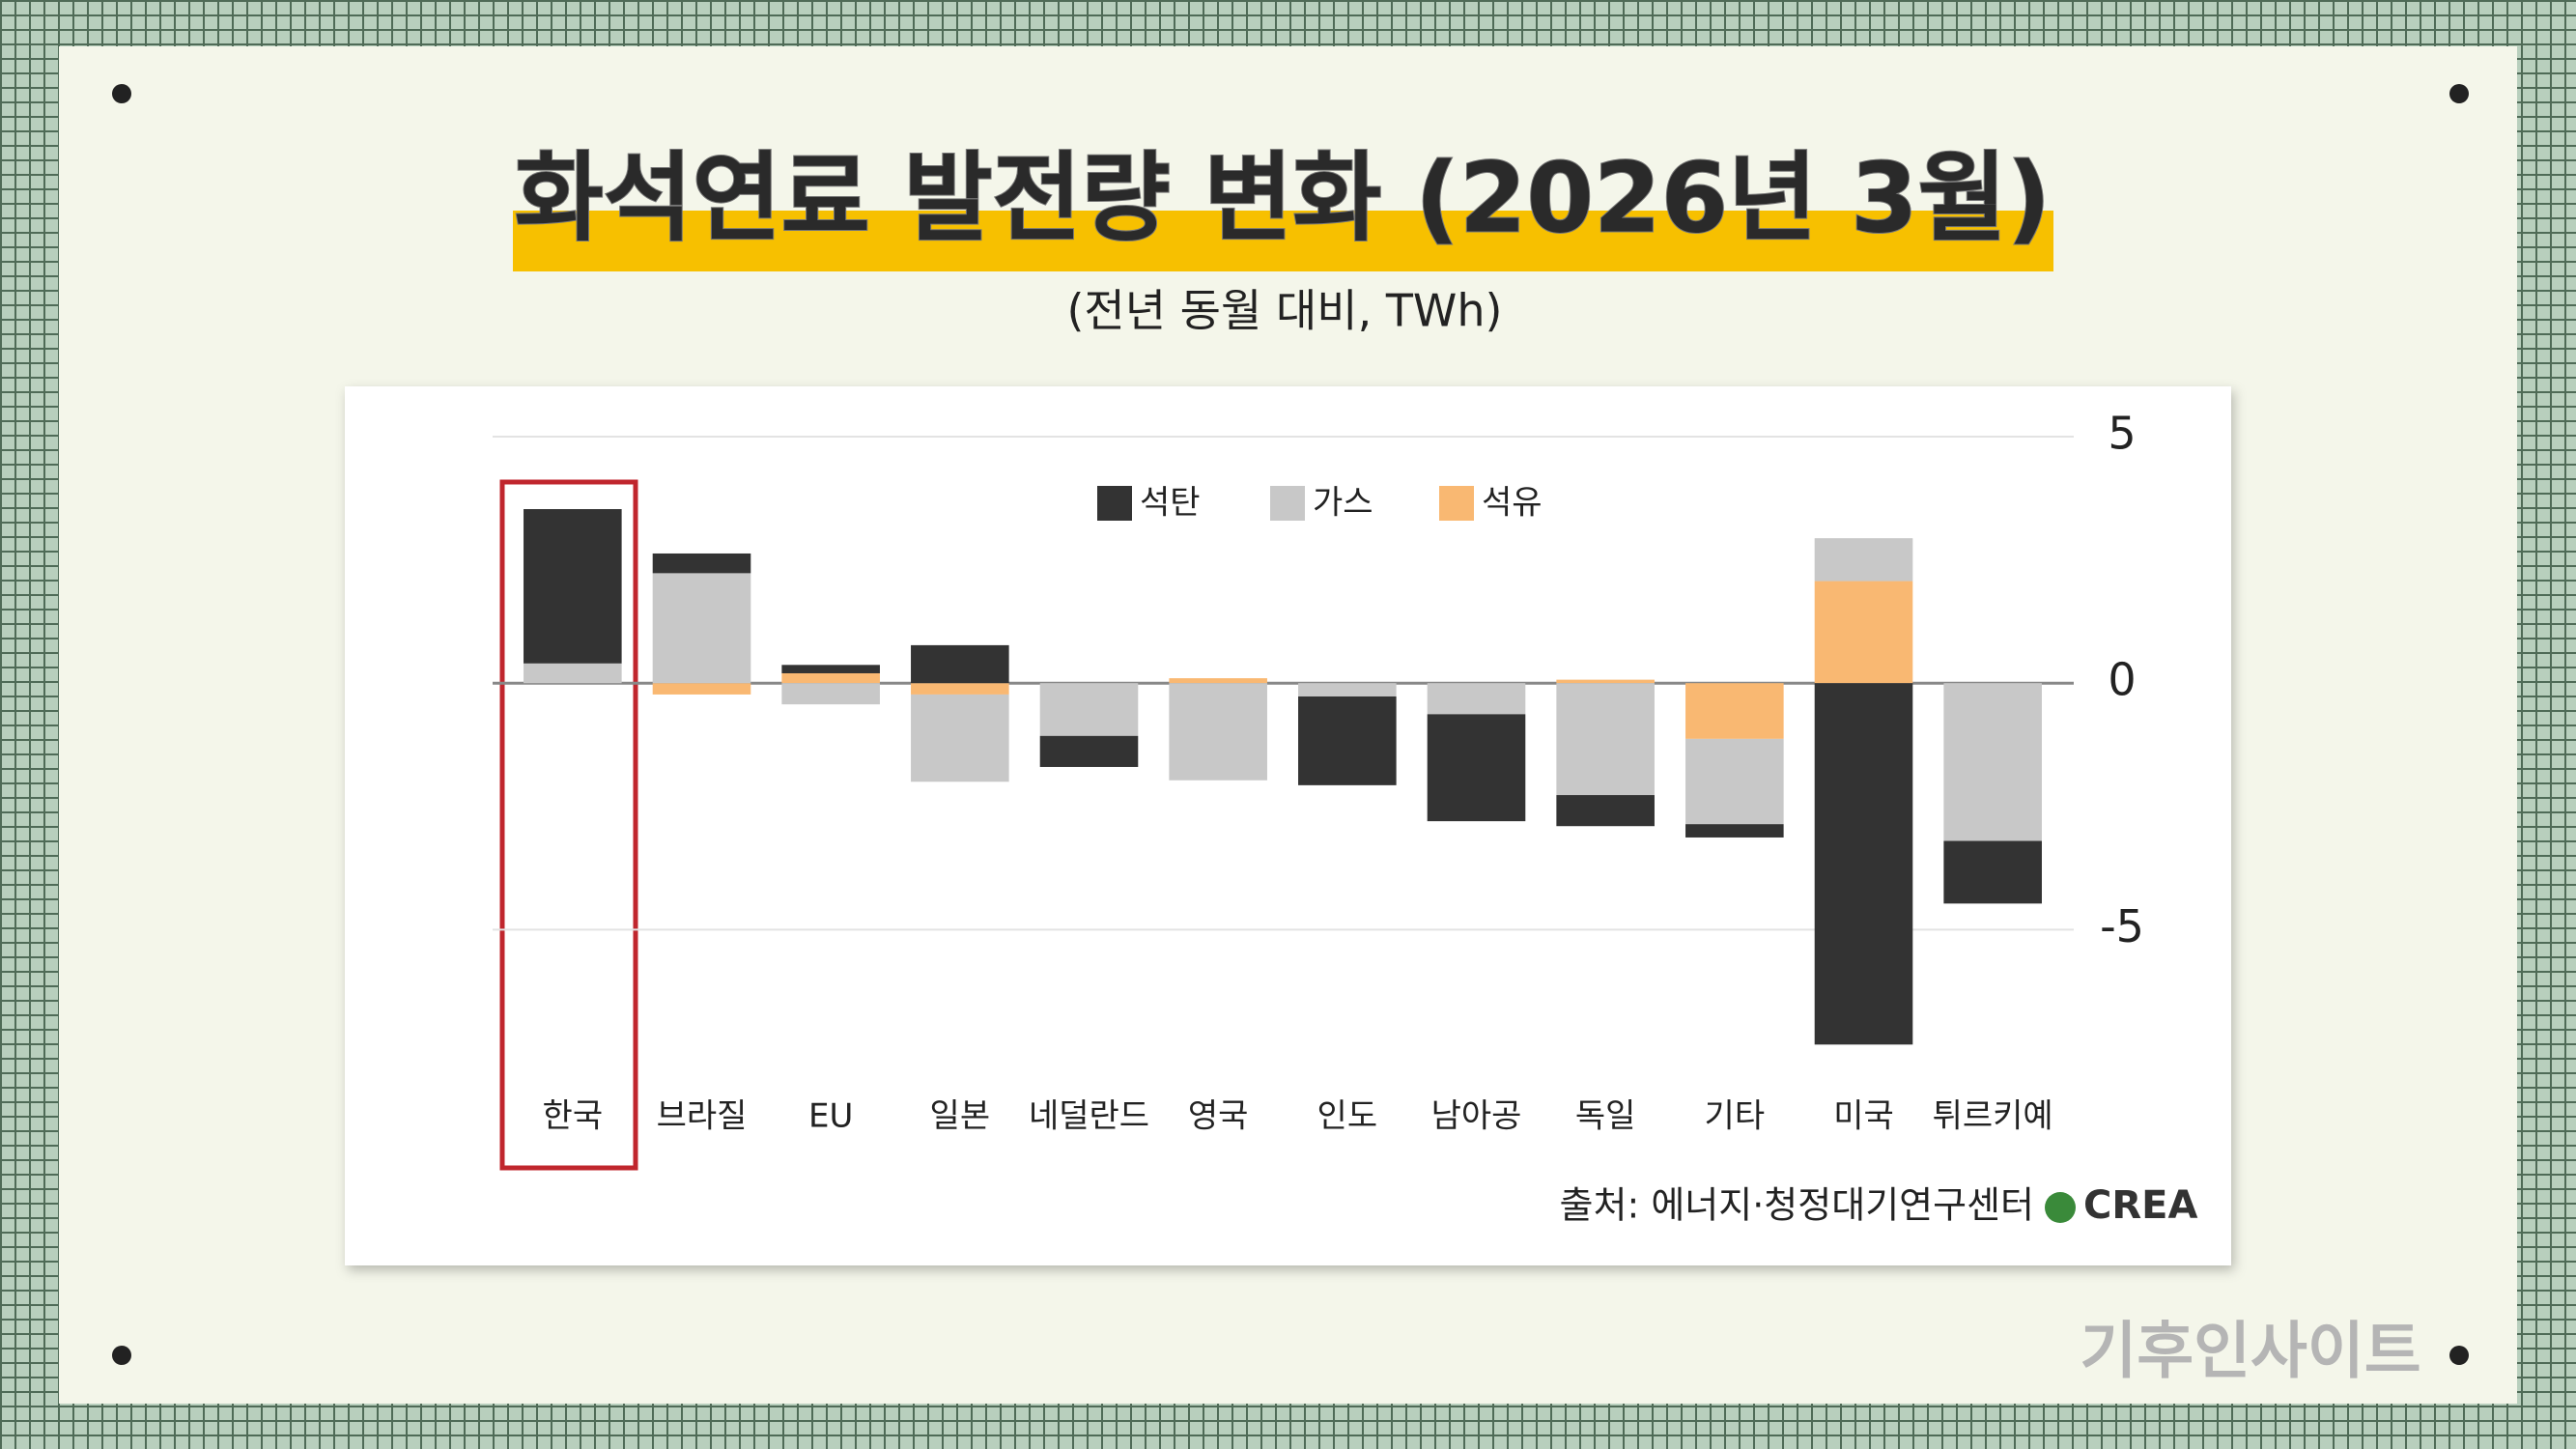 Image resolution: width=2576 pixels, height=1449 pixels. Describe the element at coordinates (568, 825) in the screenshot. I see `highlight-box` at that location.